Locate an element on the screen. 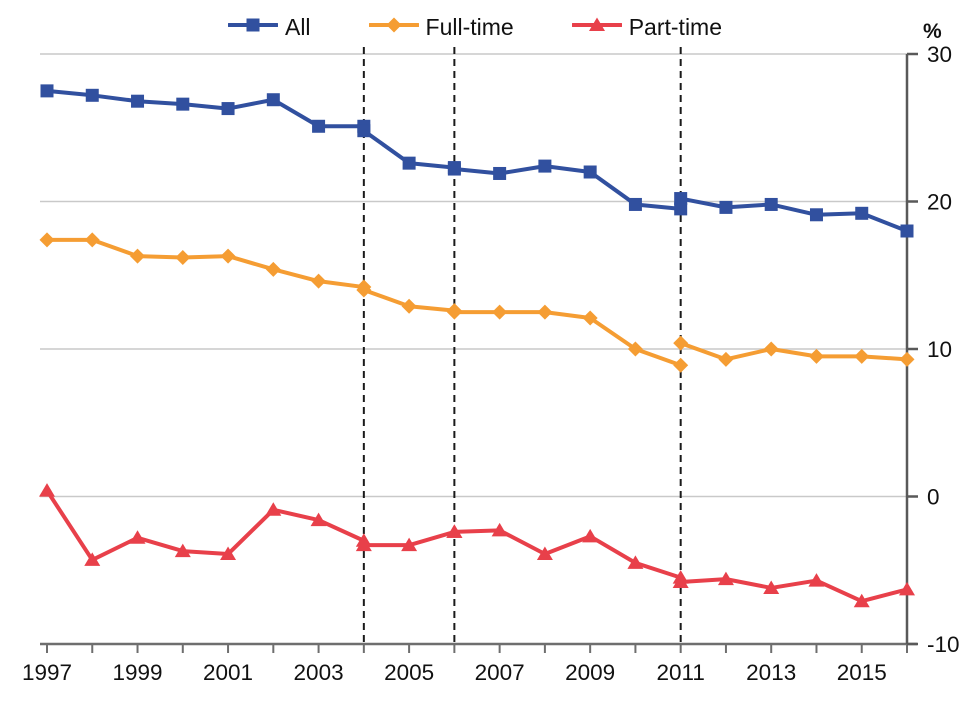 This screenshot has height=701, width=980. part-time-series-triangle-icon is located at coordinates (596, 27).